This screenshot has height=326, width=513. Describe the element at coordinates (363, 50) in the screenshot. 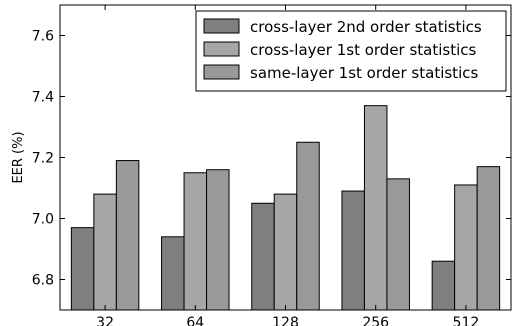

I see `legend-label: cross-layer 1st order statistics` at that location.